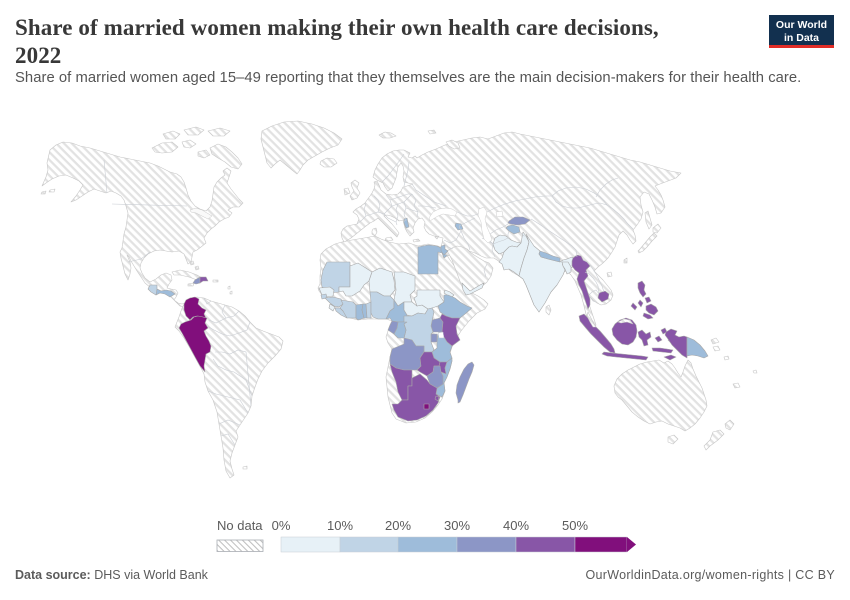 This screenshot has height=600, width=850. Describe the element at coordinates (516, 525) in the screenshot. I see `svg-text: 40%` at that location.